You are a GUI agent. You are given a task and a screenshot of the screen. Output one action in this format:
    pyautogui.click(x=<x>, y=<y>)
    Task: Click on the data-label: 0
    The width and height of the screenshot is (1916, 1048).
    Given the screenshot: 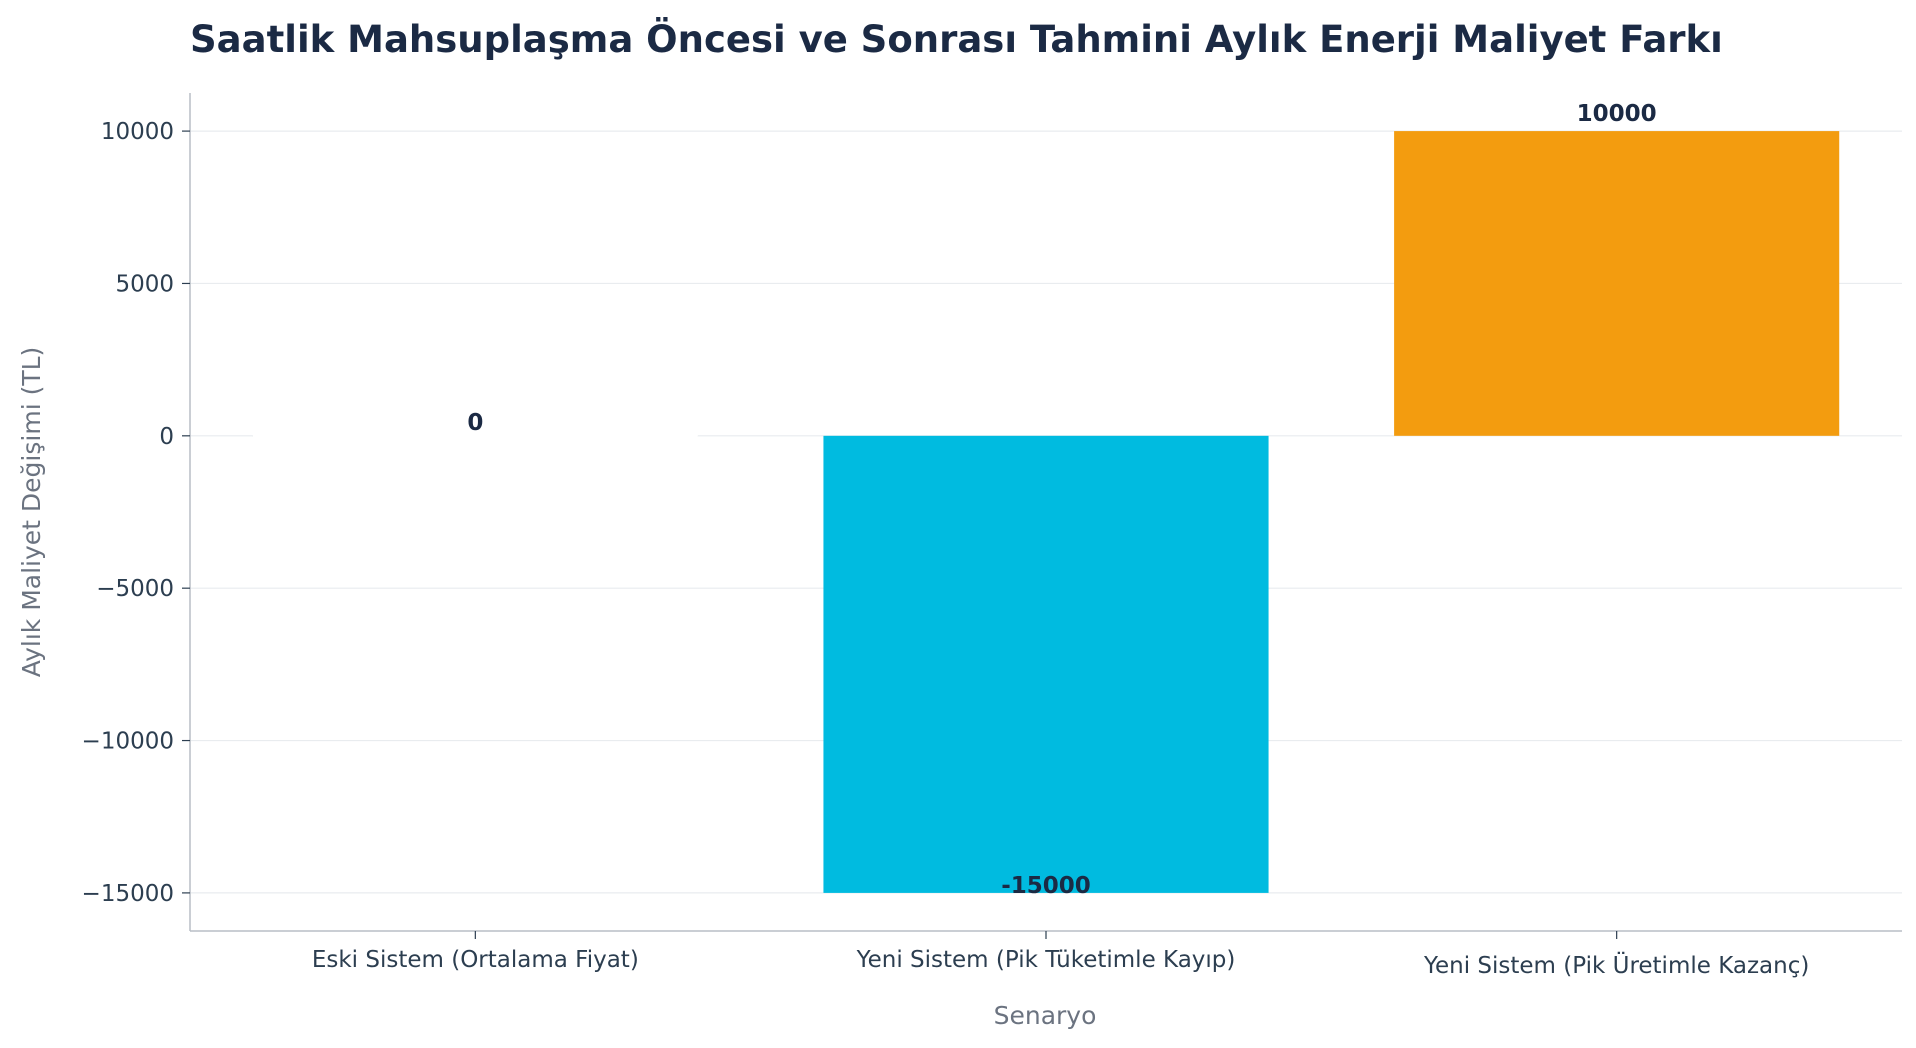 What is the action you would take?
    pyautogui.click(x=475, y=423)
    